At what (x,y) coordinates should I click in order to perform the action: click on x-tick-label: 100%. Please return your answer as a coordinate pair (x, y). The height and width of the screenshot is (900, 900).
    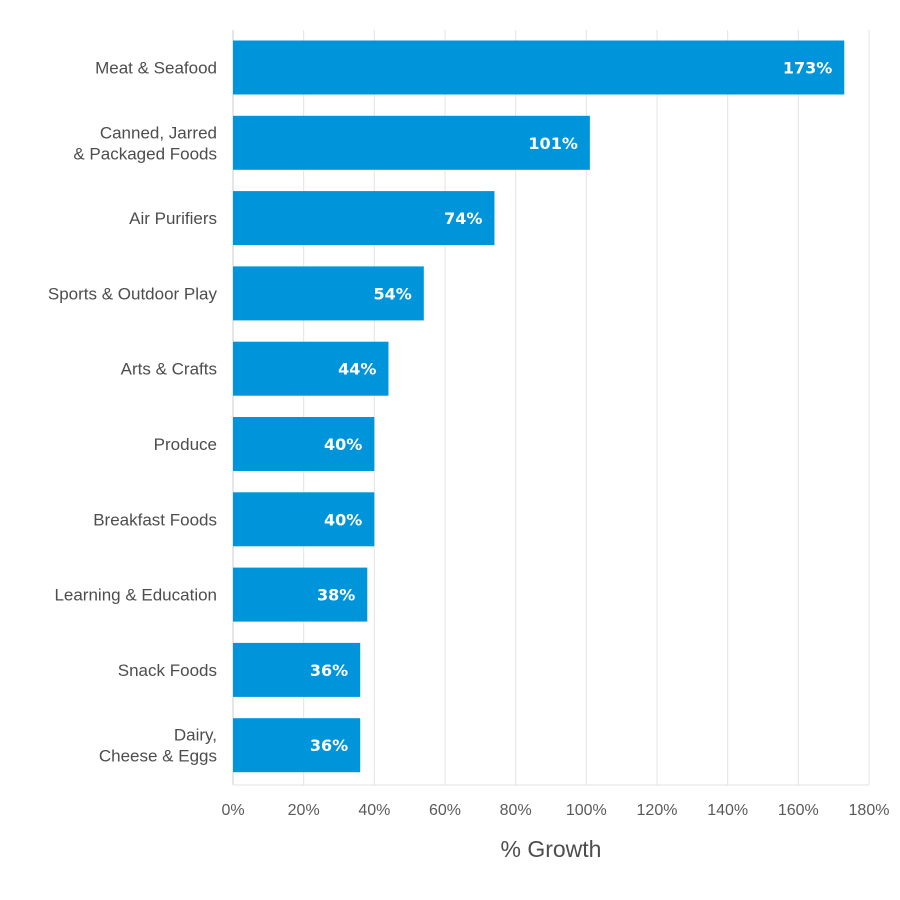
    Looking at the image, I should click on (586, 810).